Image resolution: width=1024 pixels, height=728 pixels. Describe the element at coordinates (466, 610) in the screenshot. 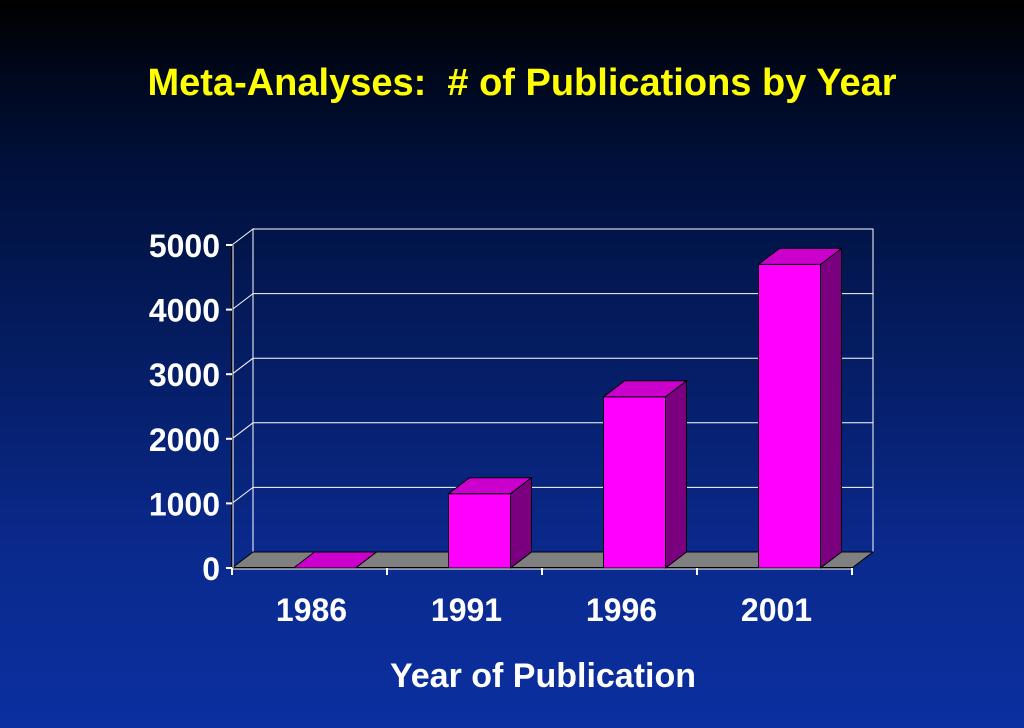

I see `x-tick-label: 1991` at that location.